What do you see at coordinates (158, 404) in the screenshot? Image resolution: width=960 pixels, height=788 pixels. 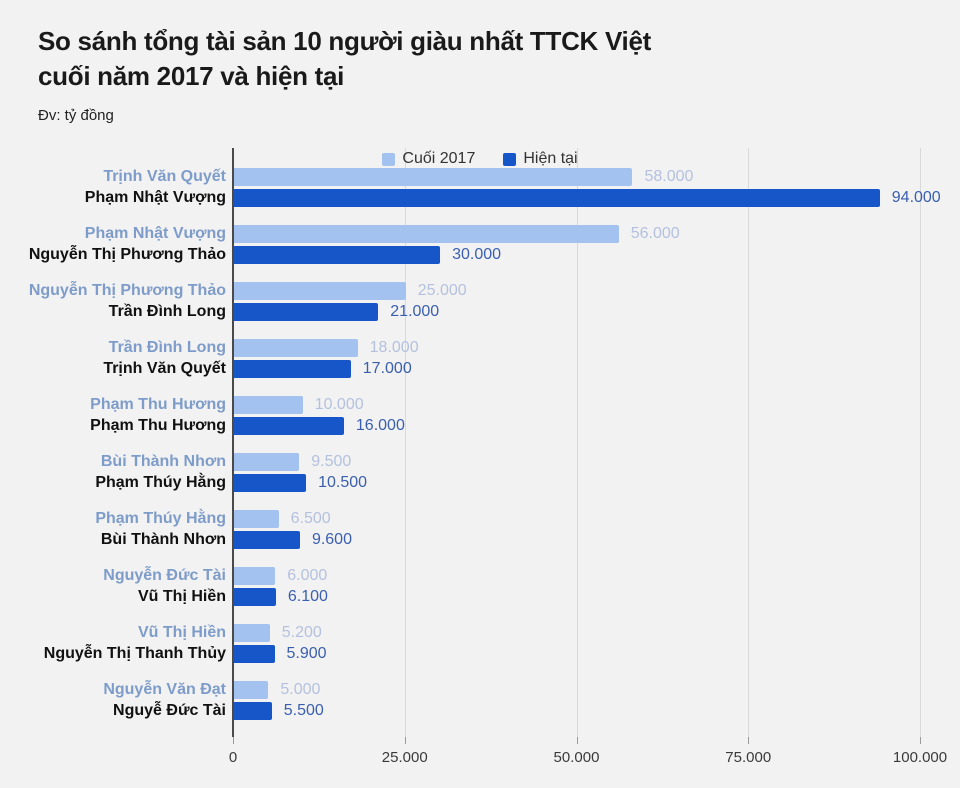 I see `person-name-cuoi-2017: Phạm Thu Hương` at bounding box center [158, 404].